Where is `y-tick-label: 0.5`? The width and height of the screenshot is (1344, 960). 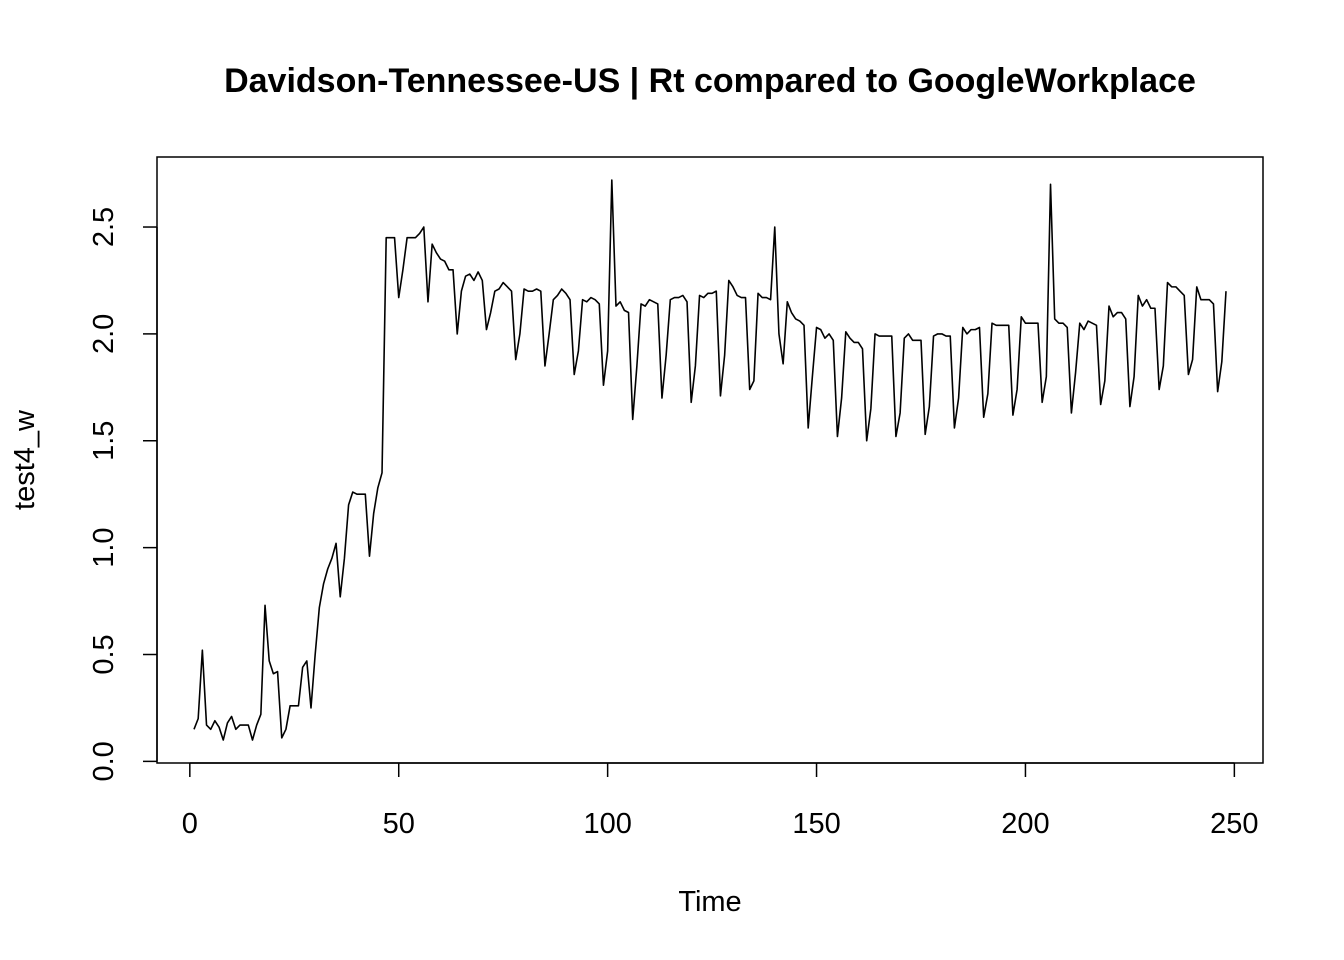 y-tick-label: 0.5 is located at coordinates (104, 654).